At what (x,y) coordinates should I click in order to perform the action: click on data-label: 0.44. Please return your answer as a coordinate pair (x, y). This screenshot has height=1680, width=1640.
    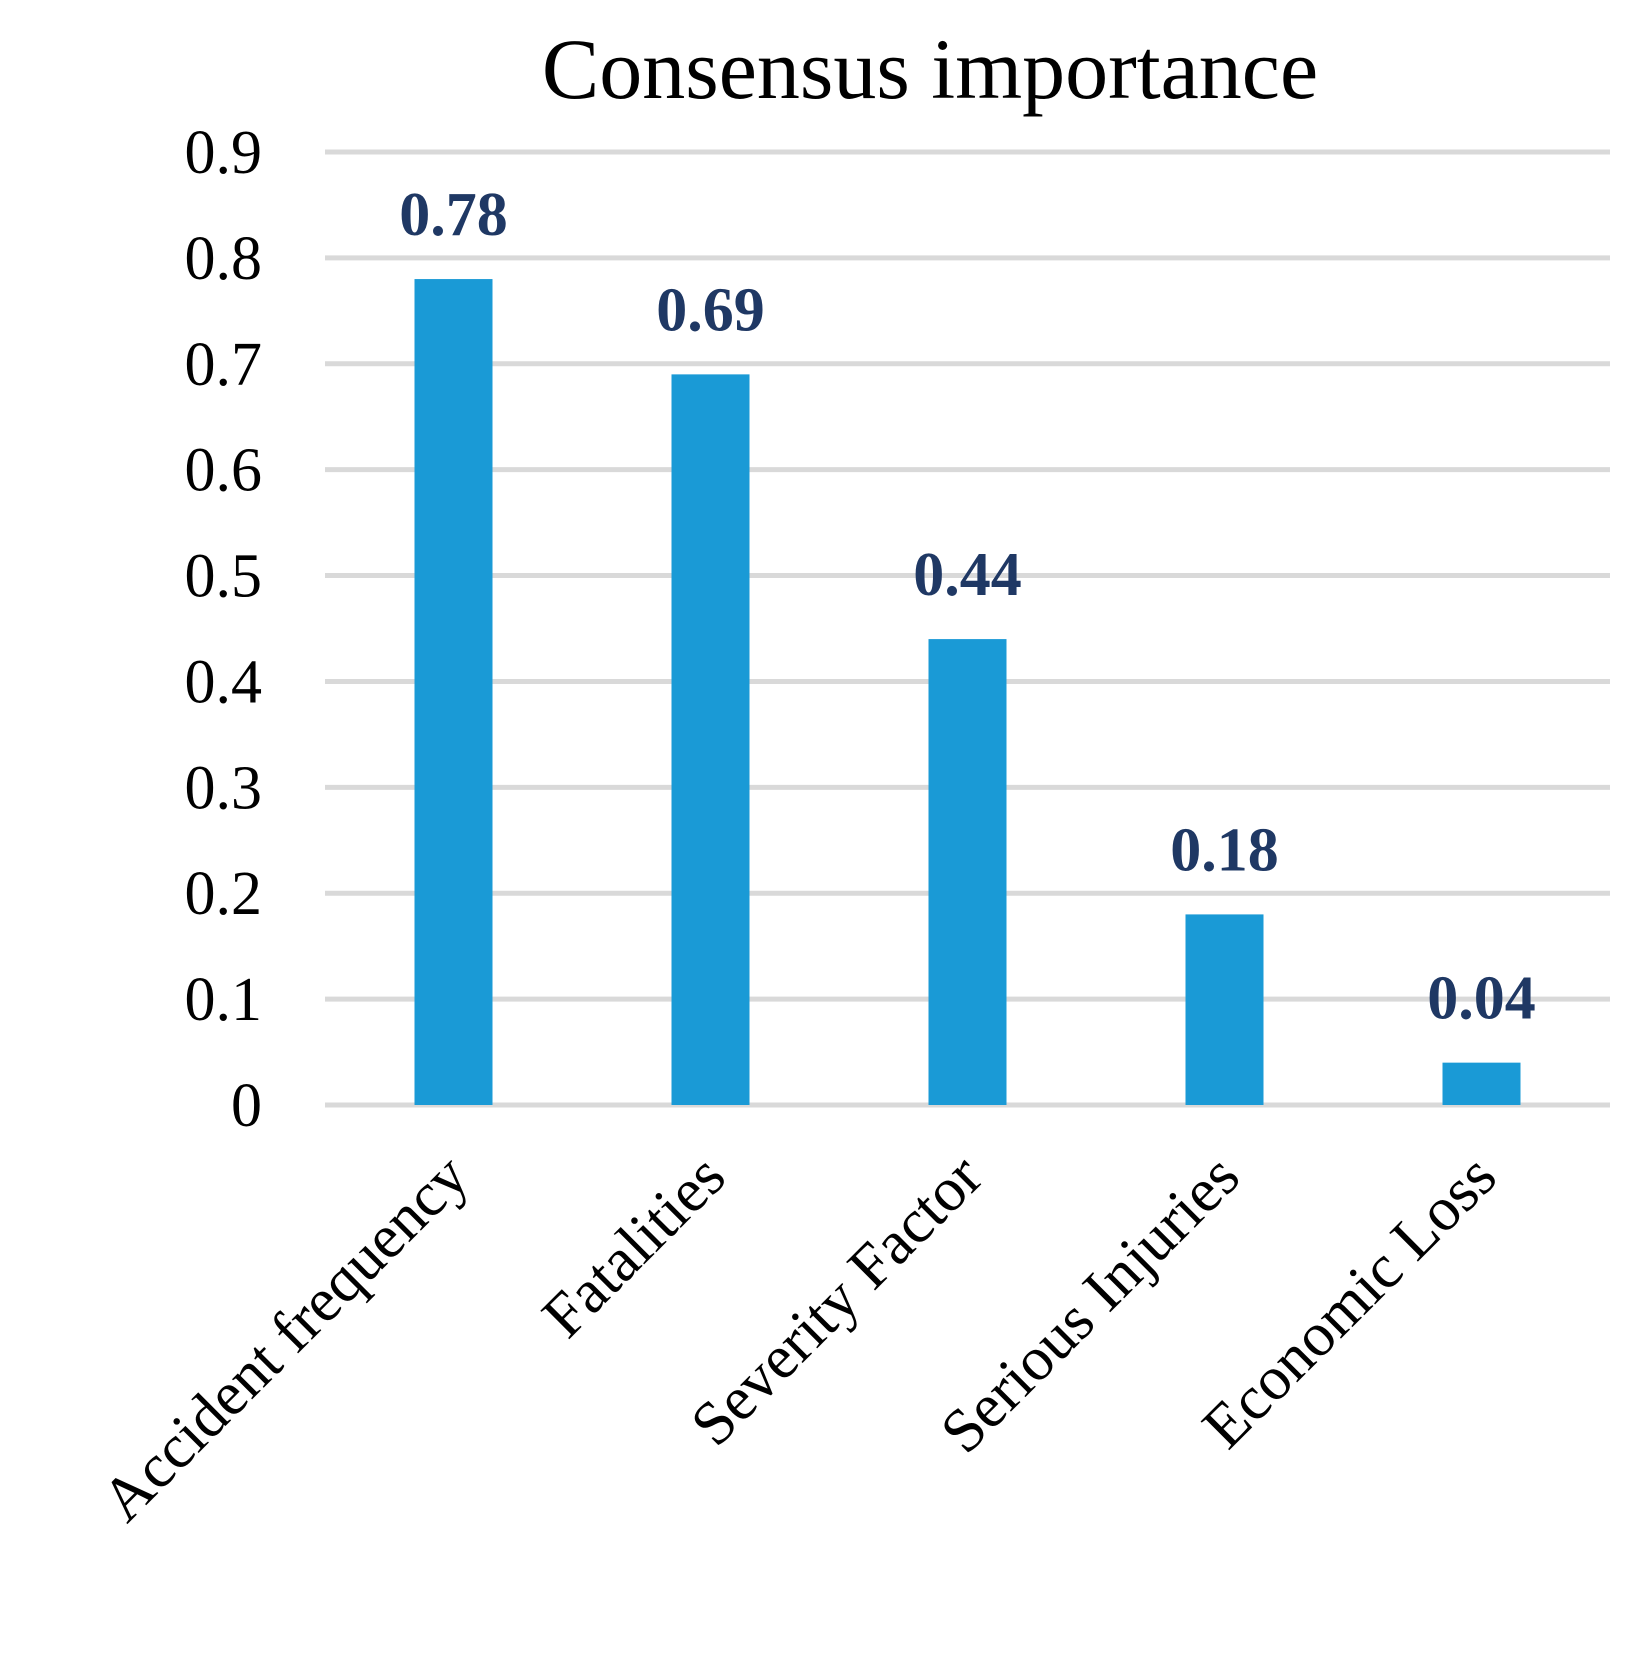
    Looking at the image, I should click on (967, 575).